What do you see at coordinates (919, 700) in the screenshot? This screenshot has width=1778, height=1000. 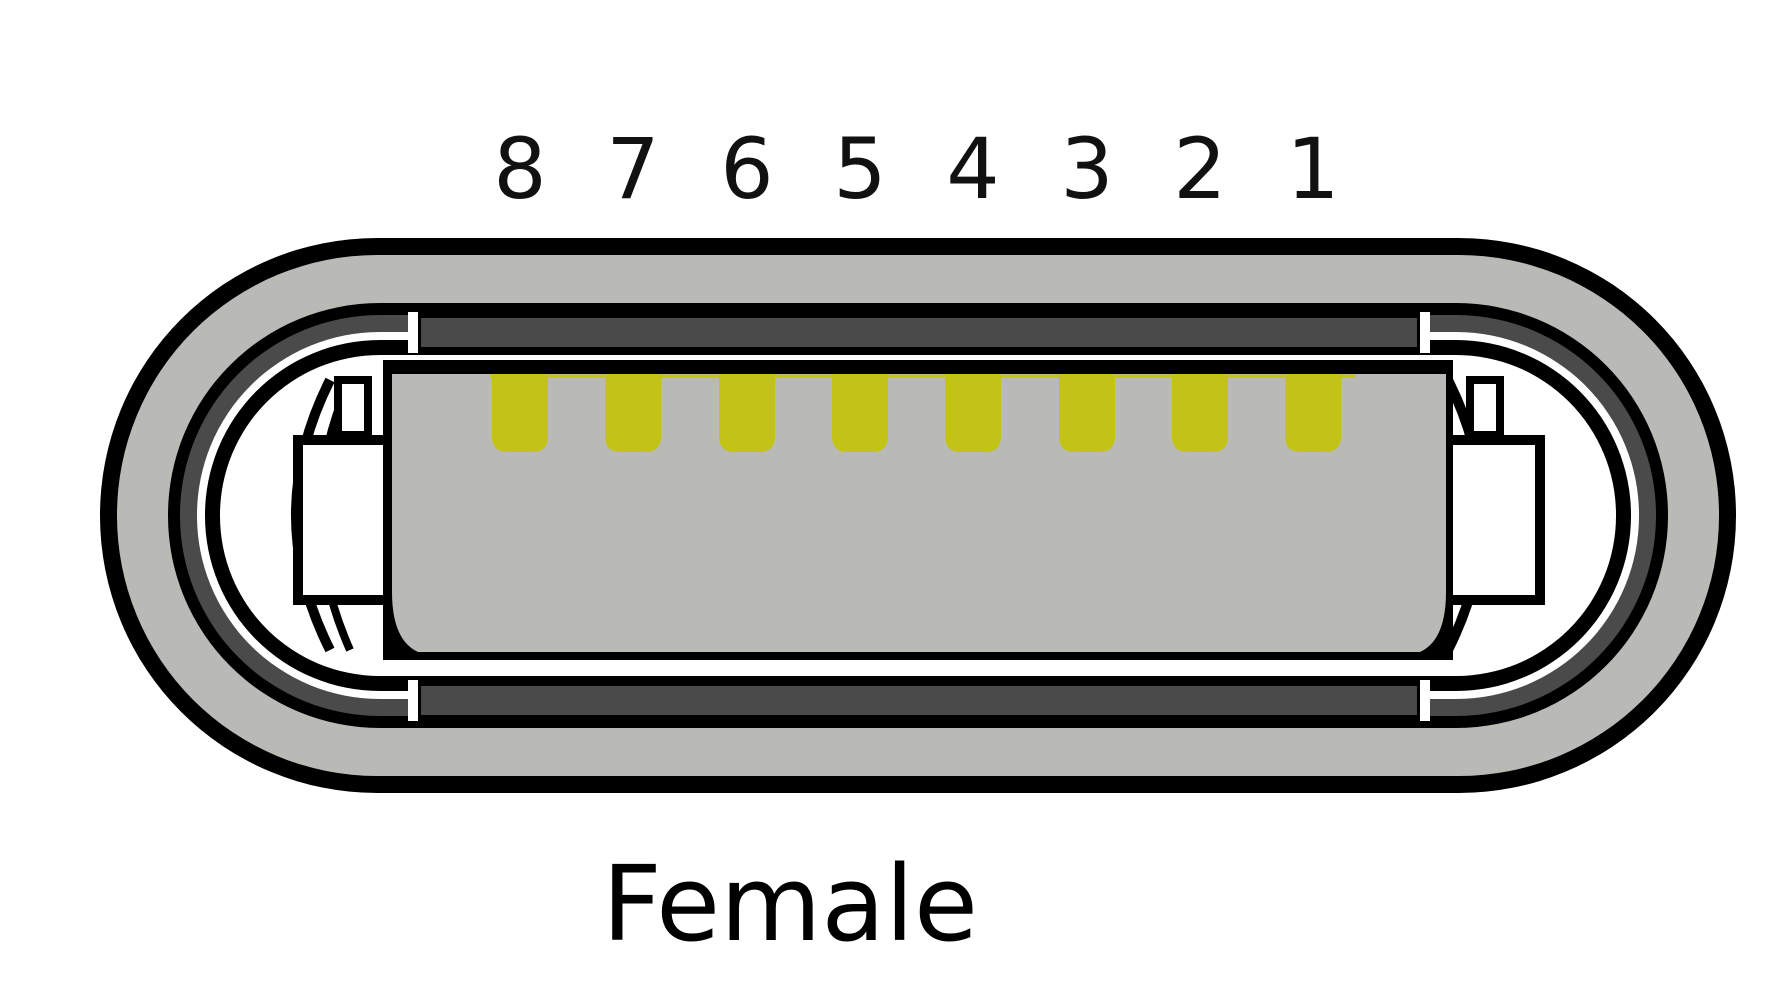 I see `bottom-rail` at bounding box center [919, 700].